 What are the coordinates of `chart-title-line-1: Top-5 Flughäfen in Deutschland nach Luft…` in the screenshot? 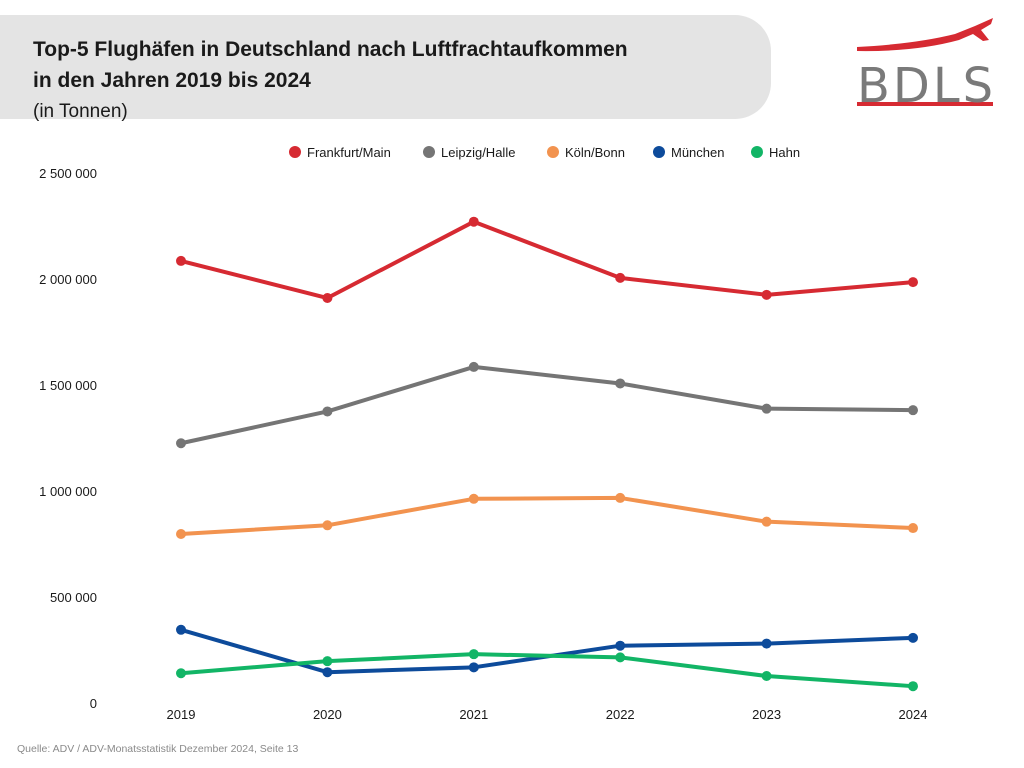 It's located at (330, 49).